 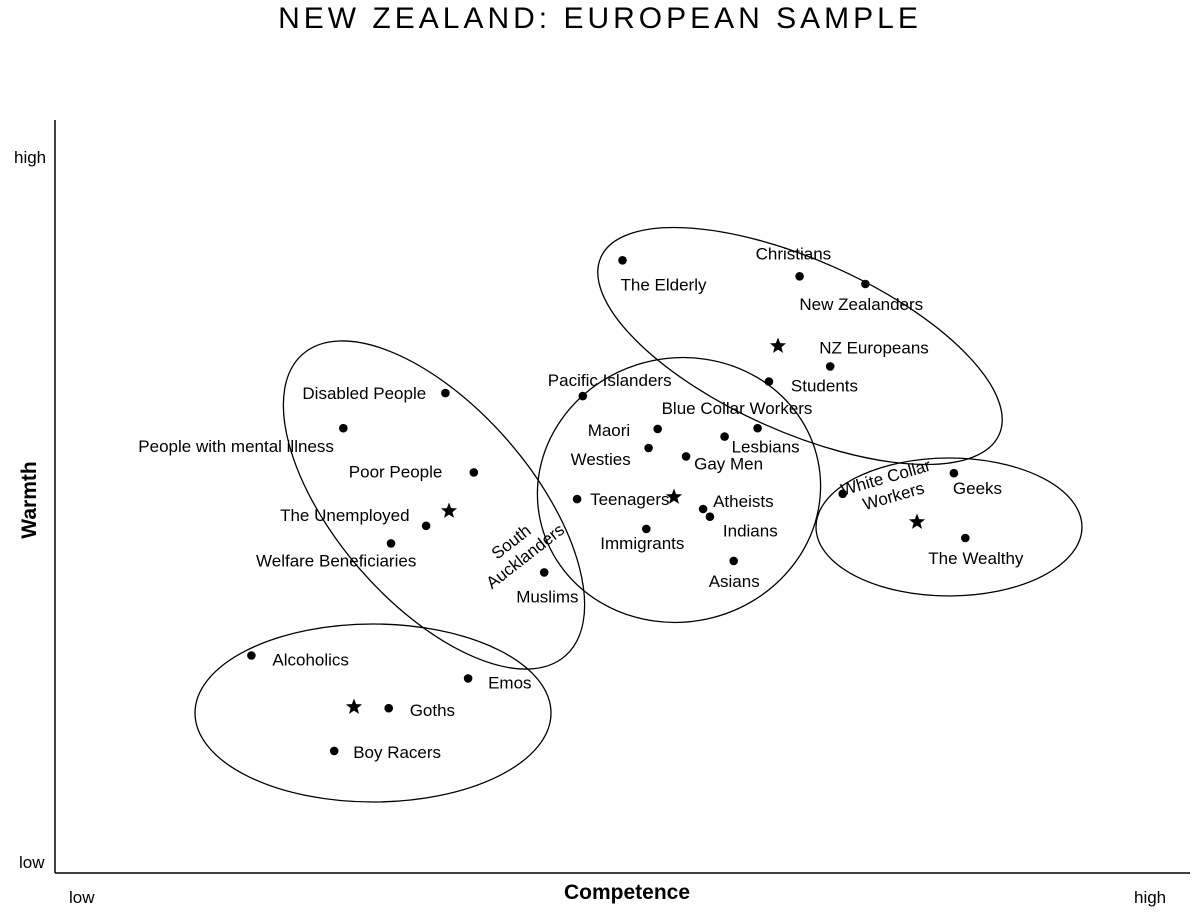 What do you see at coordinates (29, 499) in the screenshot?
I see `y-axis-title: Warmth` at bounding box center [29, 499].